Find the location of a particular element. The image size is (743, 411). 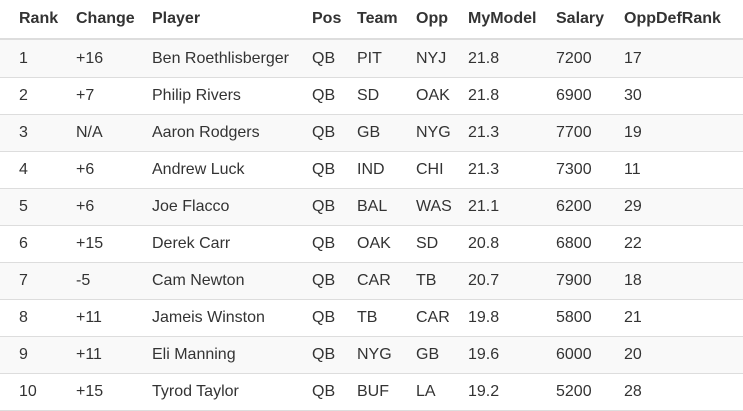

cell-opp: OAK is located at coordinates (433, 95).